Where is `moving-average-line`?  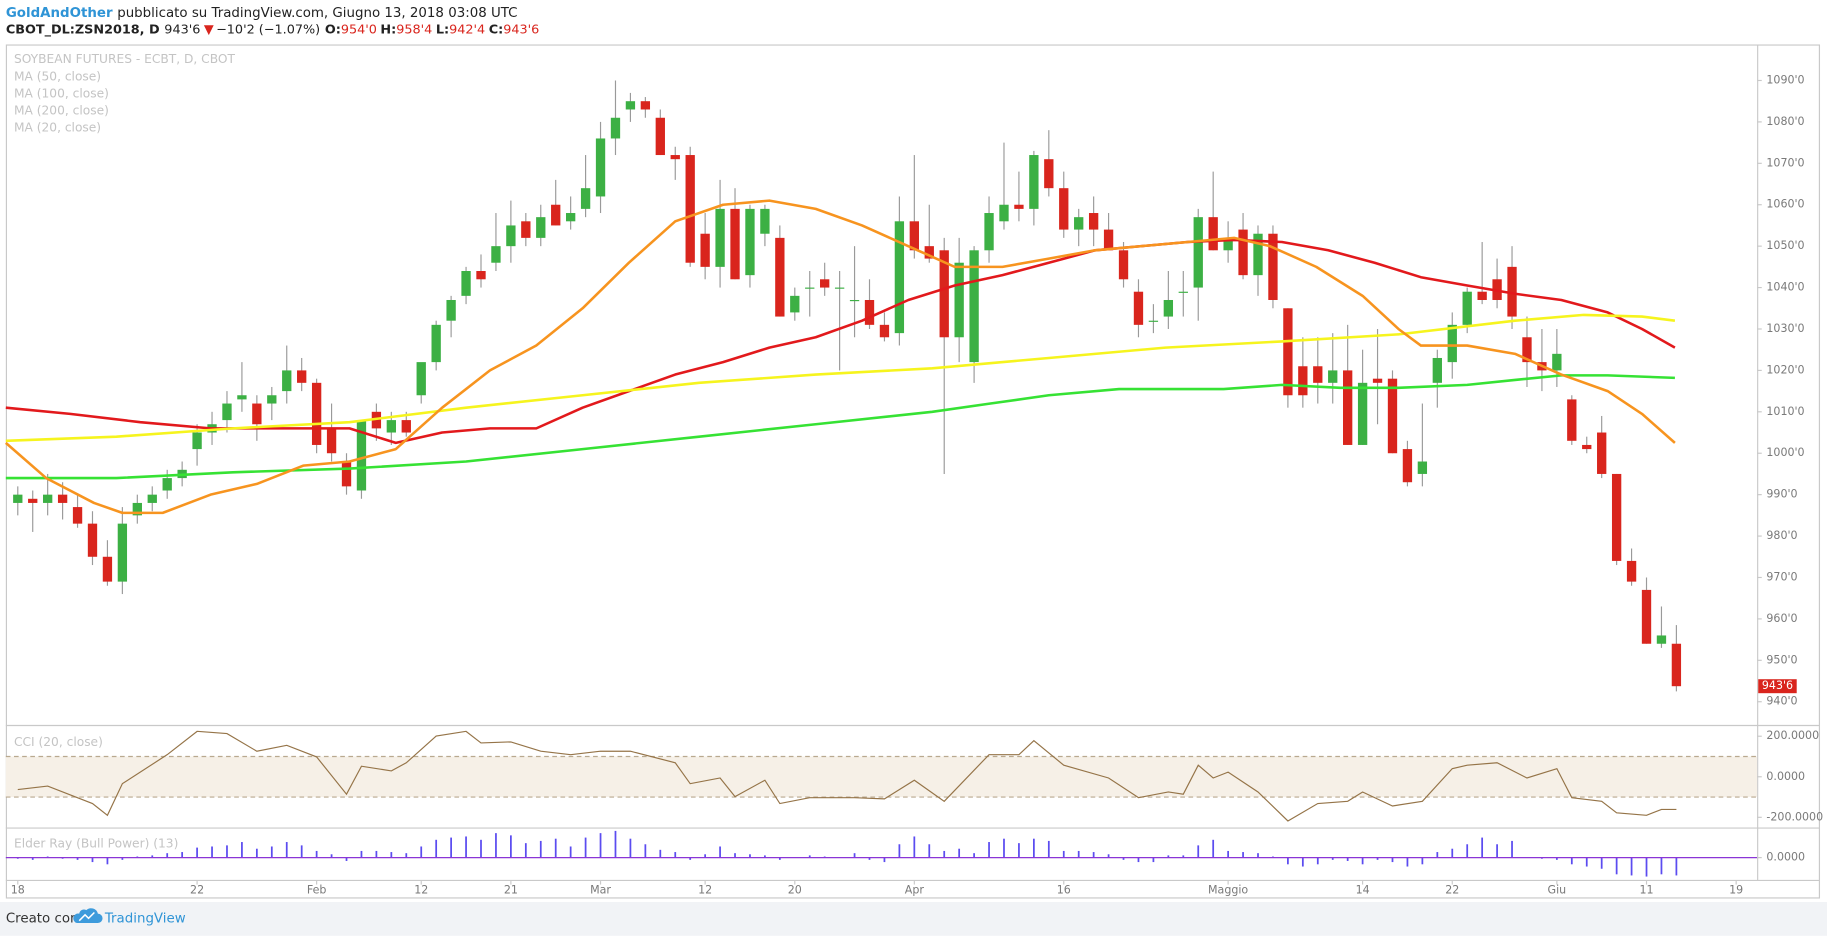 moving-average-line is located at coordinates (840, 427).